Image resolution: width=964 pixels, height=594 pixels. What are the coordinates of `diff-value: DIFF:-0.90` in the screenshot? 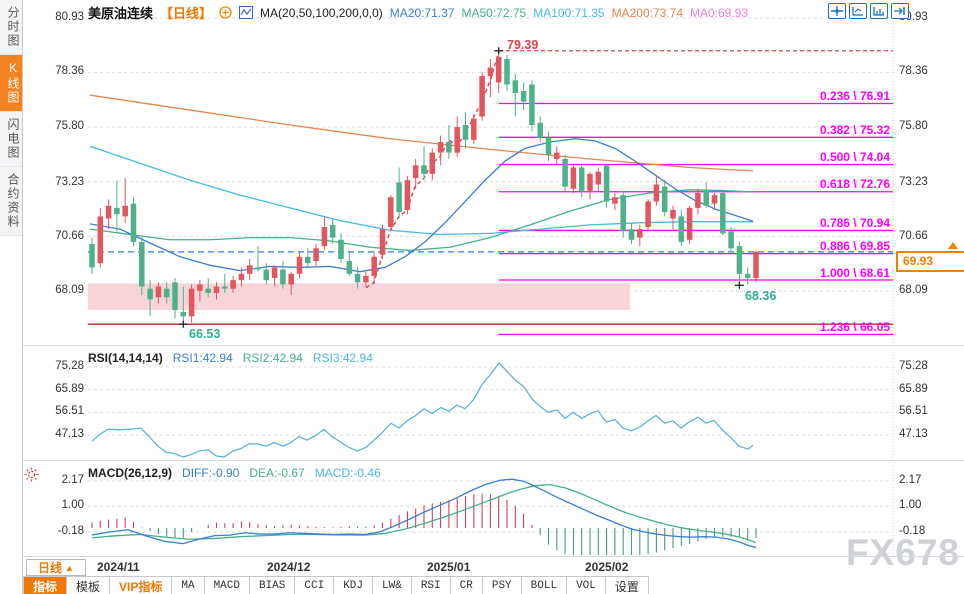 It's located at (211, 473).